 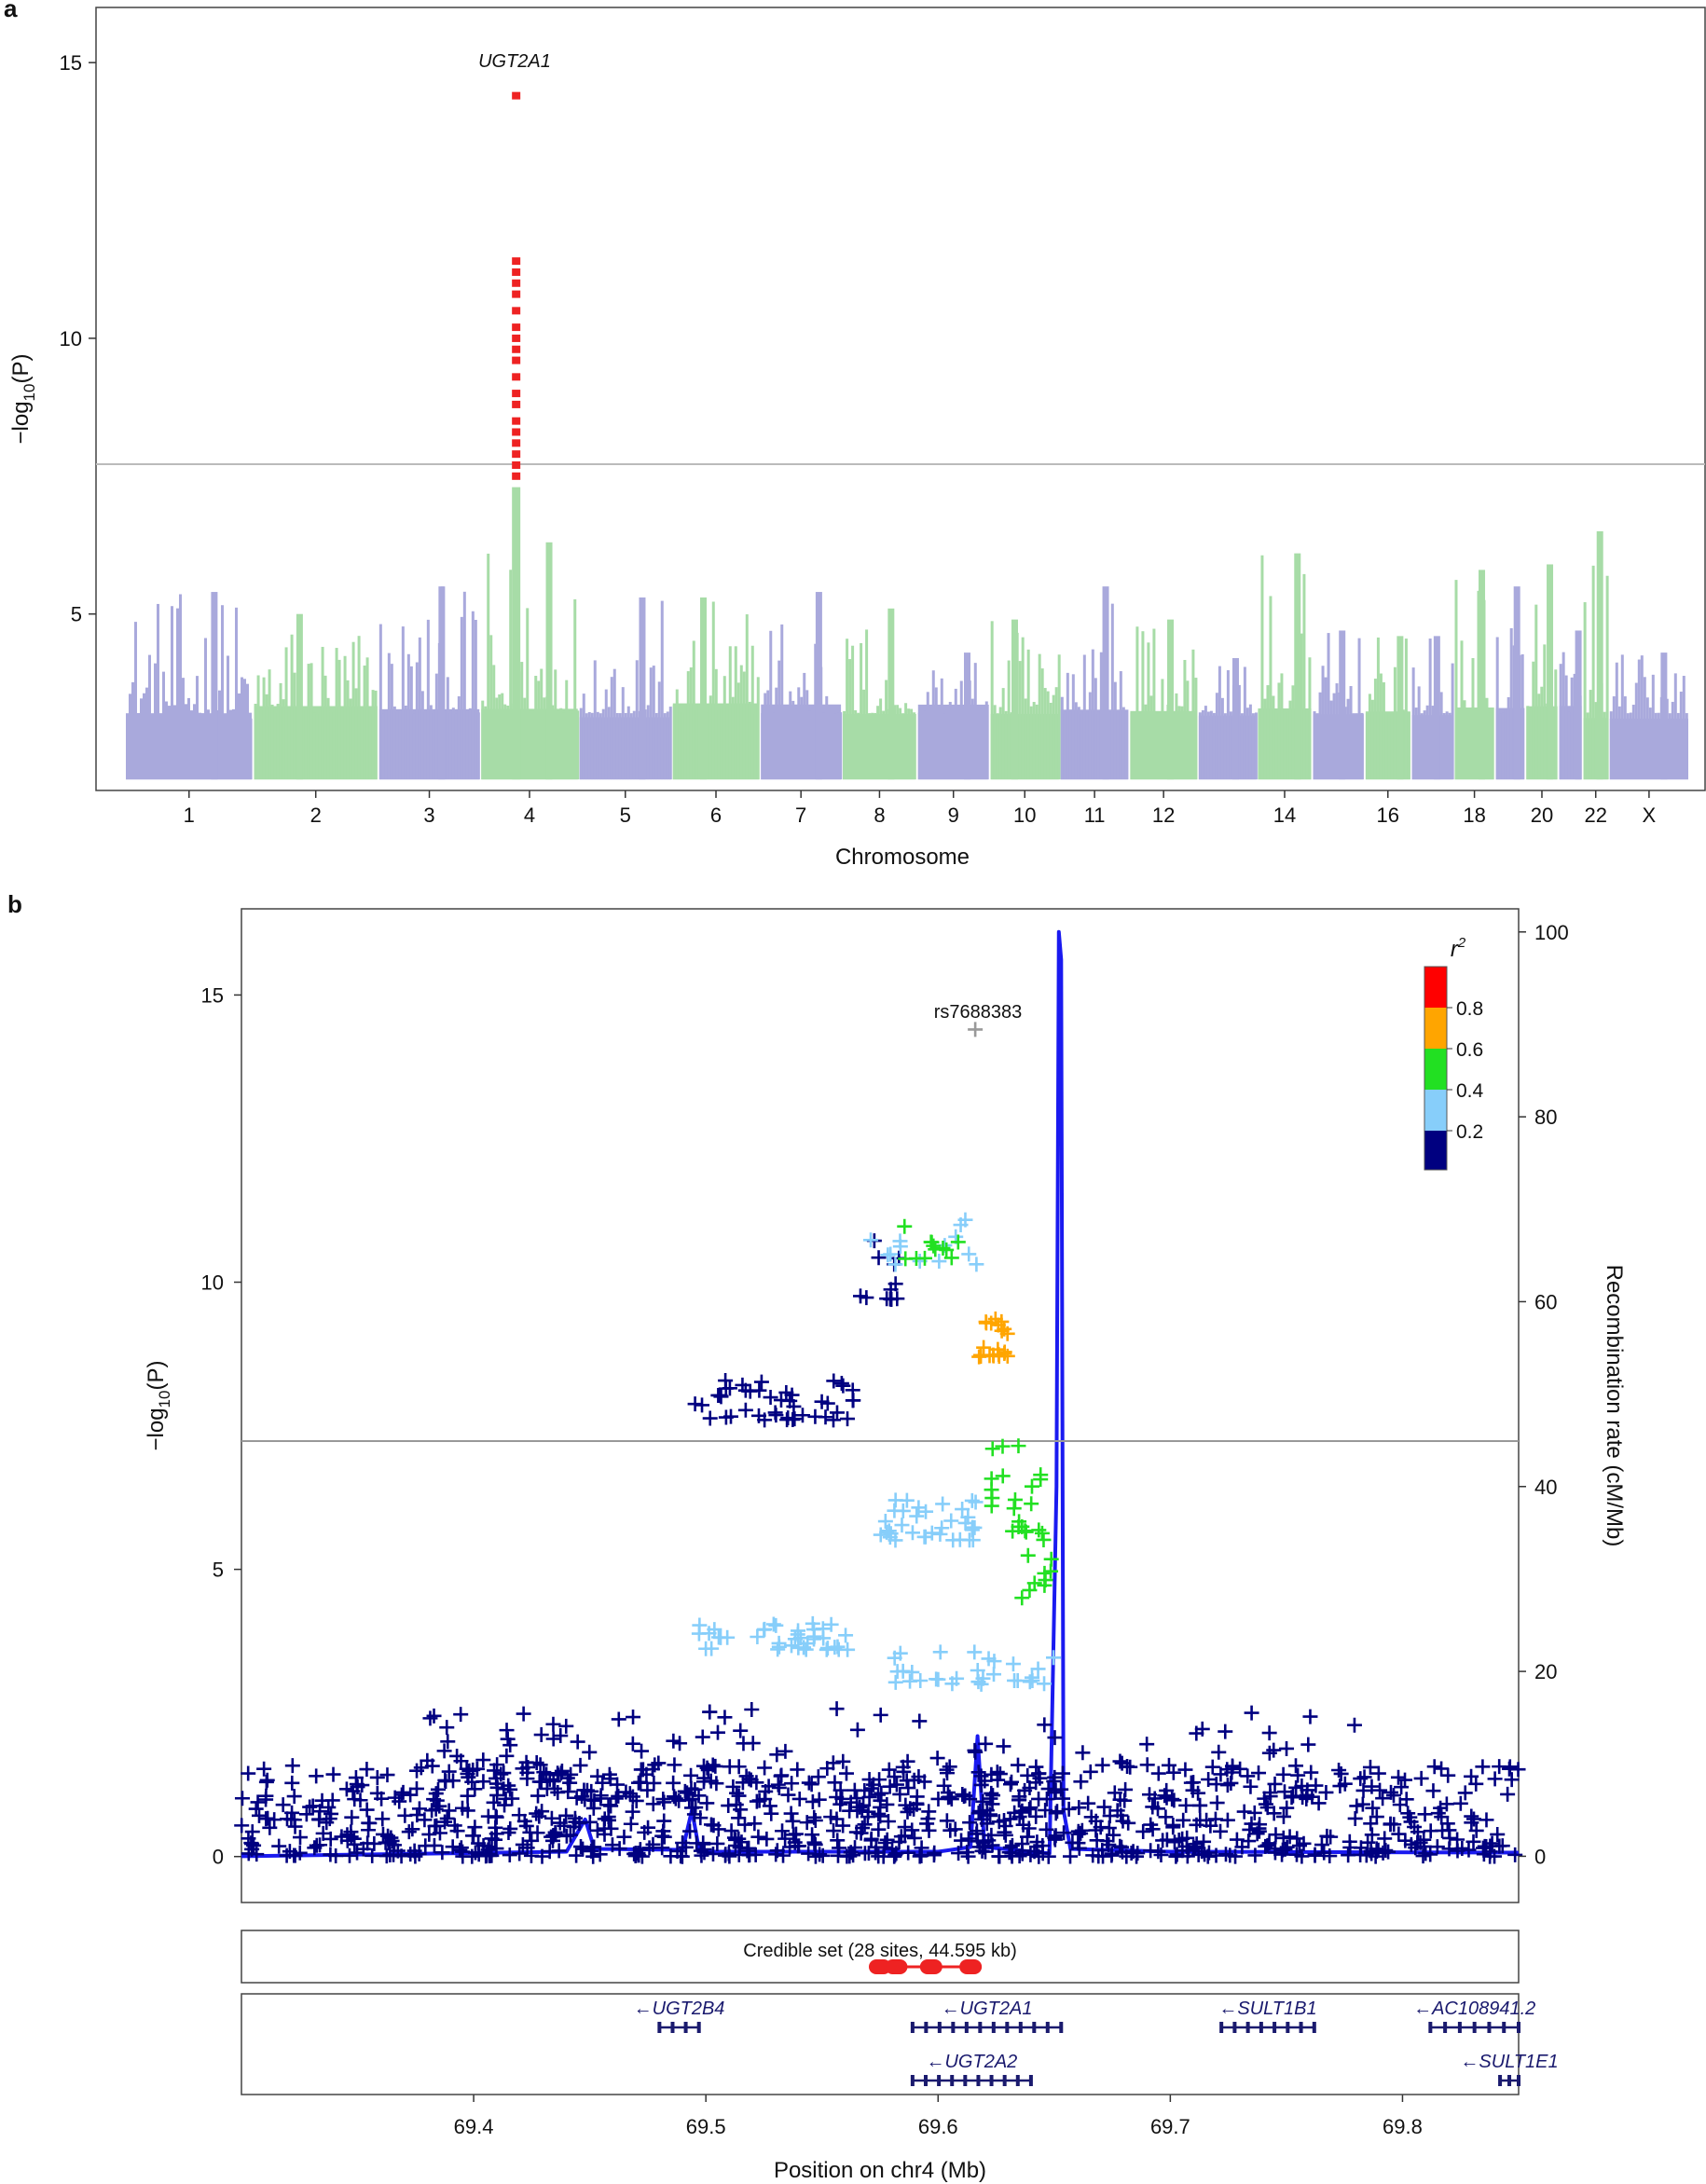 What do you see at coordinates (514, 62) in the screenshot?
I see `hit-gene-label: UGT2A1` at bounding box center [514, 62].